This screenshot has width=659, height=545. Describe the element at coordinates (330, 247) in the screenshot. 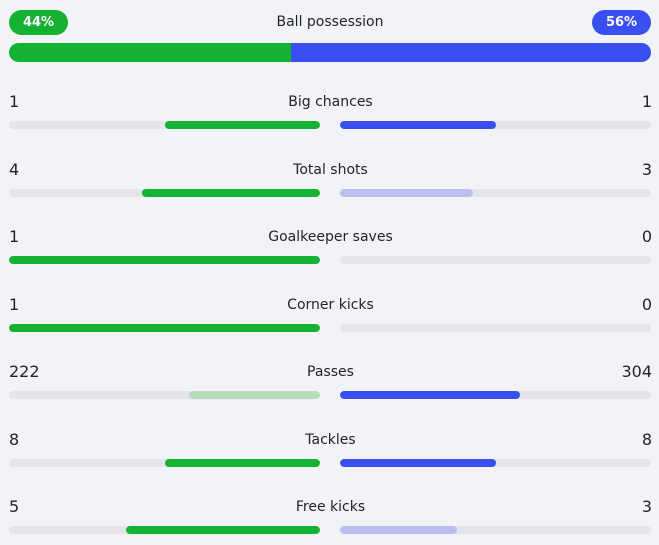

I see `stat-row: 1 Goalkeeper saves 0` at that location.